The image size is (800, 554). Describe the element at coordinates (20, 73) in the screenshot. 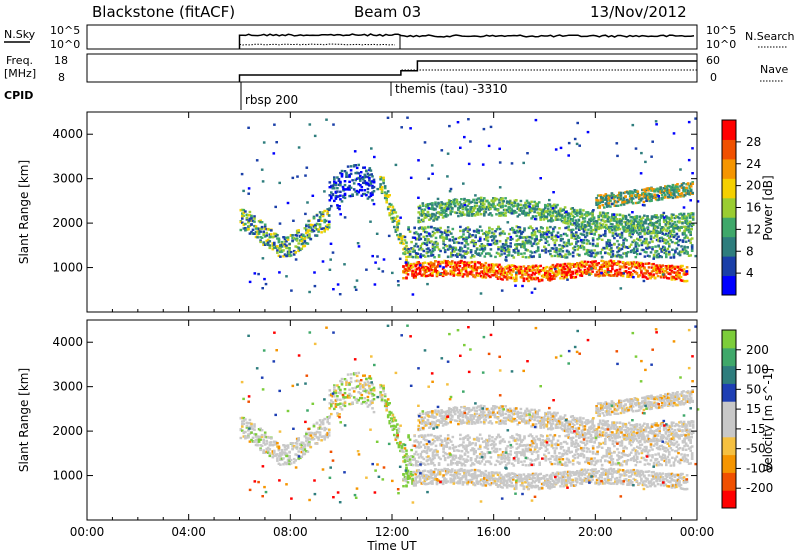

I see `freq-label-2: [MHz]` at that location.